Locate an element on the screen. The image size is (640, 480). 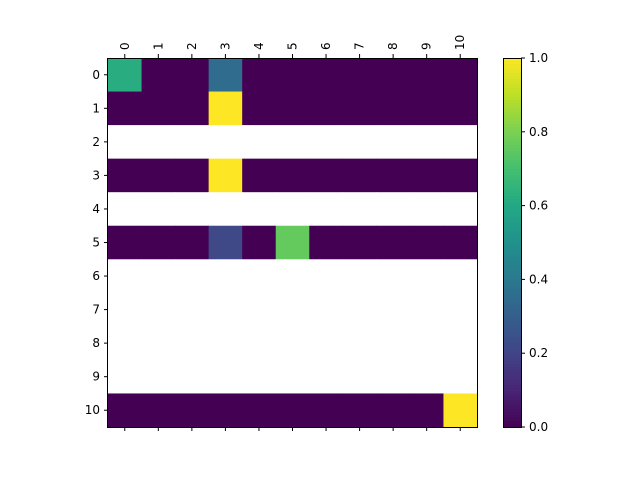
x-tick-label: 7 is located at coordinates (360, 46).